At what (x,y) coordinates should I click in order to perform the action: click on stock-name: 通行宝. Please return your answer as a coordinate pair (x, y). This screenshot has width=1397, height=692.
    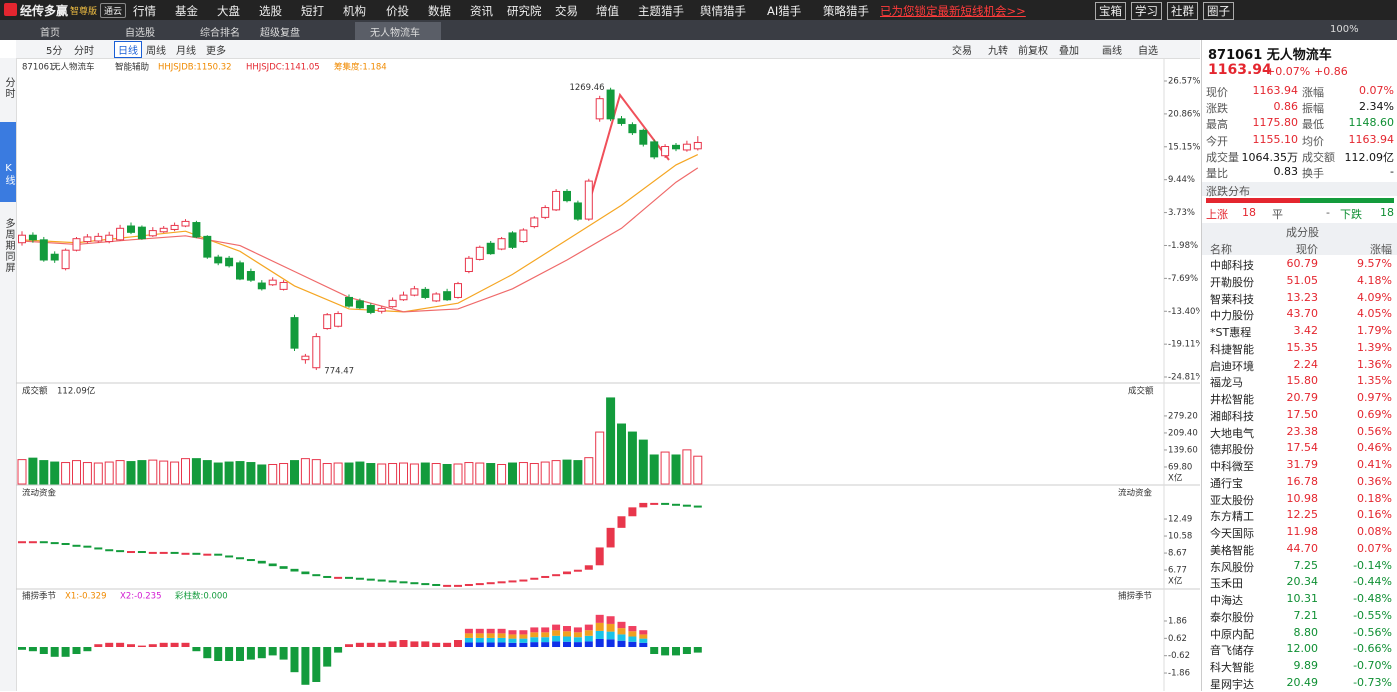
    Looking at the image, I should click on (1226, 483).